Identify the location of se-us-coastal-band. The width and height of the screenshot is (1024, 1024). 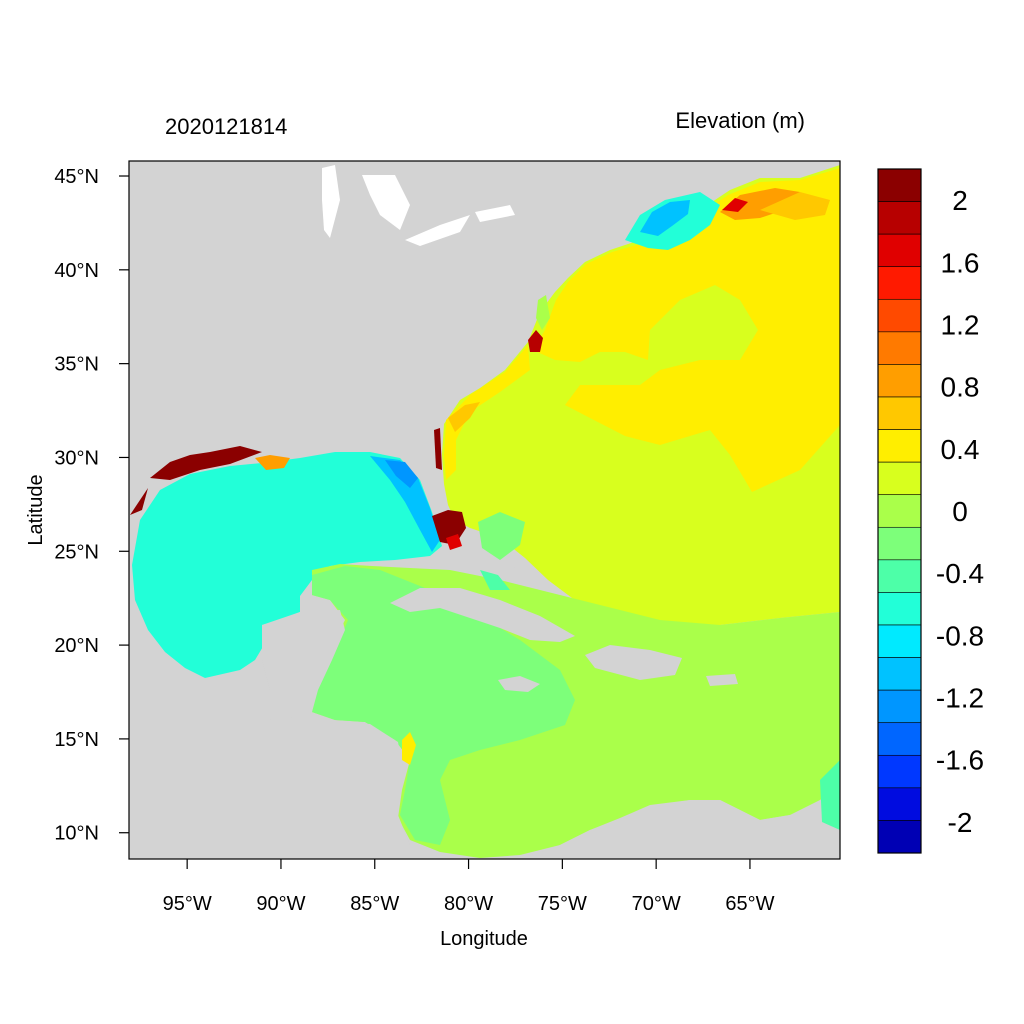
(487, 412).